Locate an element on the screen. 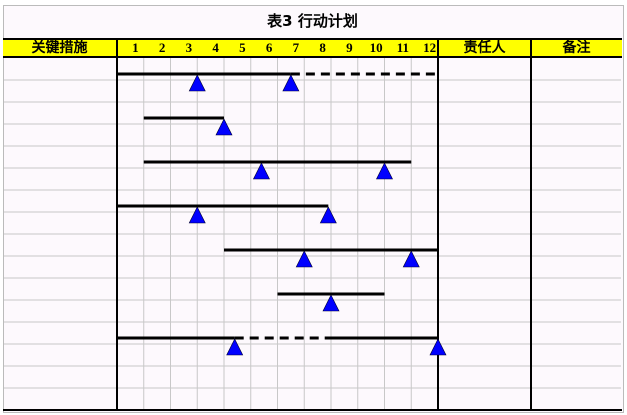 The image size is (627, 415). month-label: 3 is located at coordinates (189, 47).